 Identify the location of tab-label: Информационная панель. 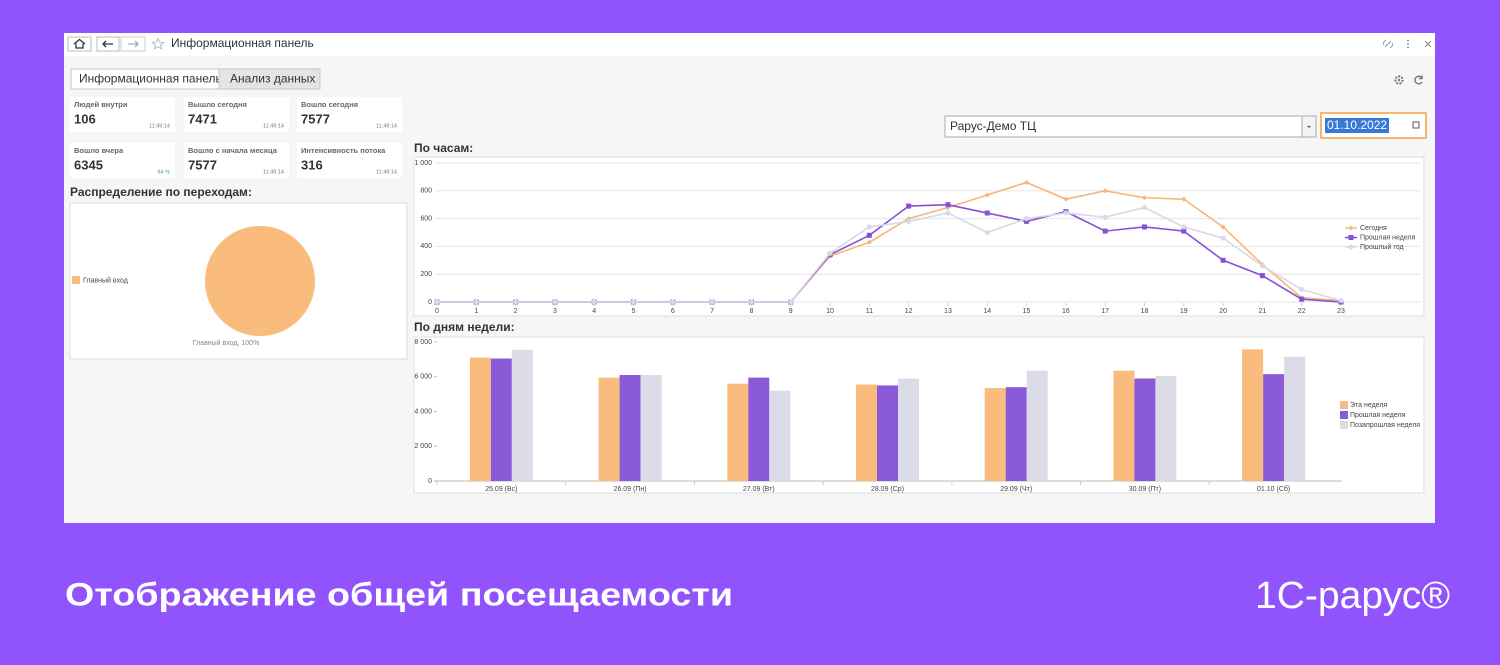
(150, 79).